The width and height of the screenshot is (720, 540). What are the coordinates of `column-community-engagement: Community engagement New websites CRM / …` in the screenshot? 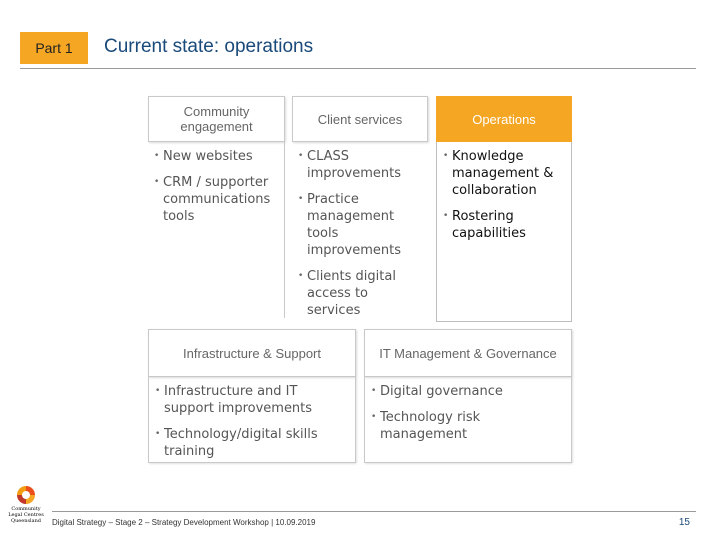 It's located at (216, 207).